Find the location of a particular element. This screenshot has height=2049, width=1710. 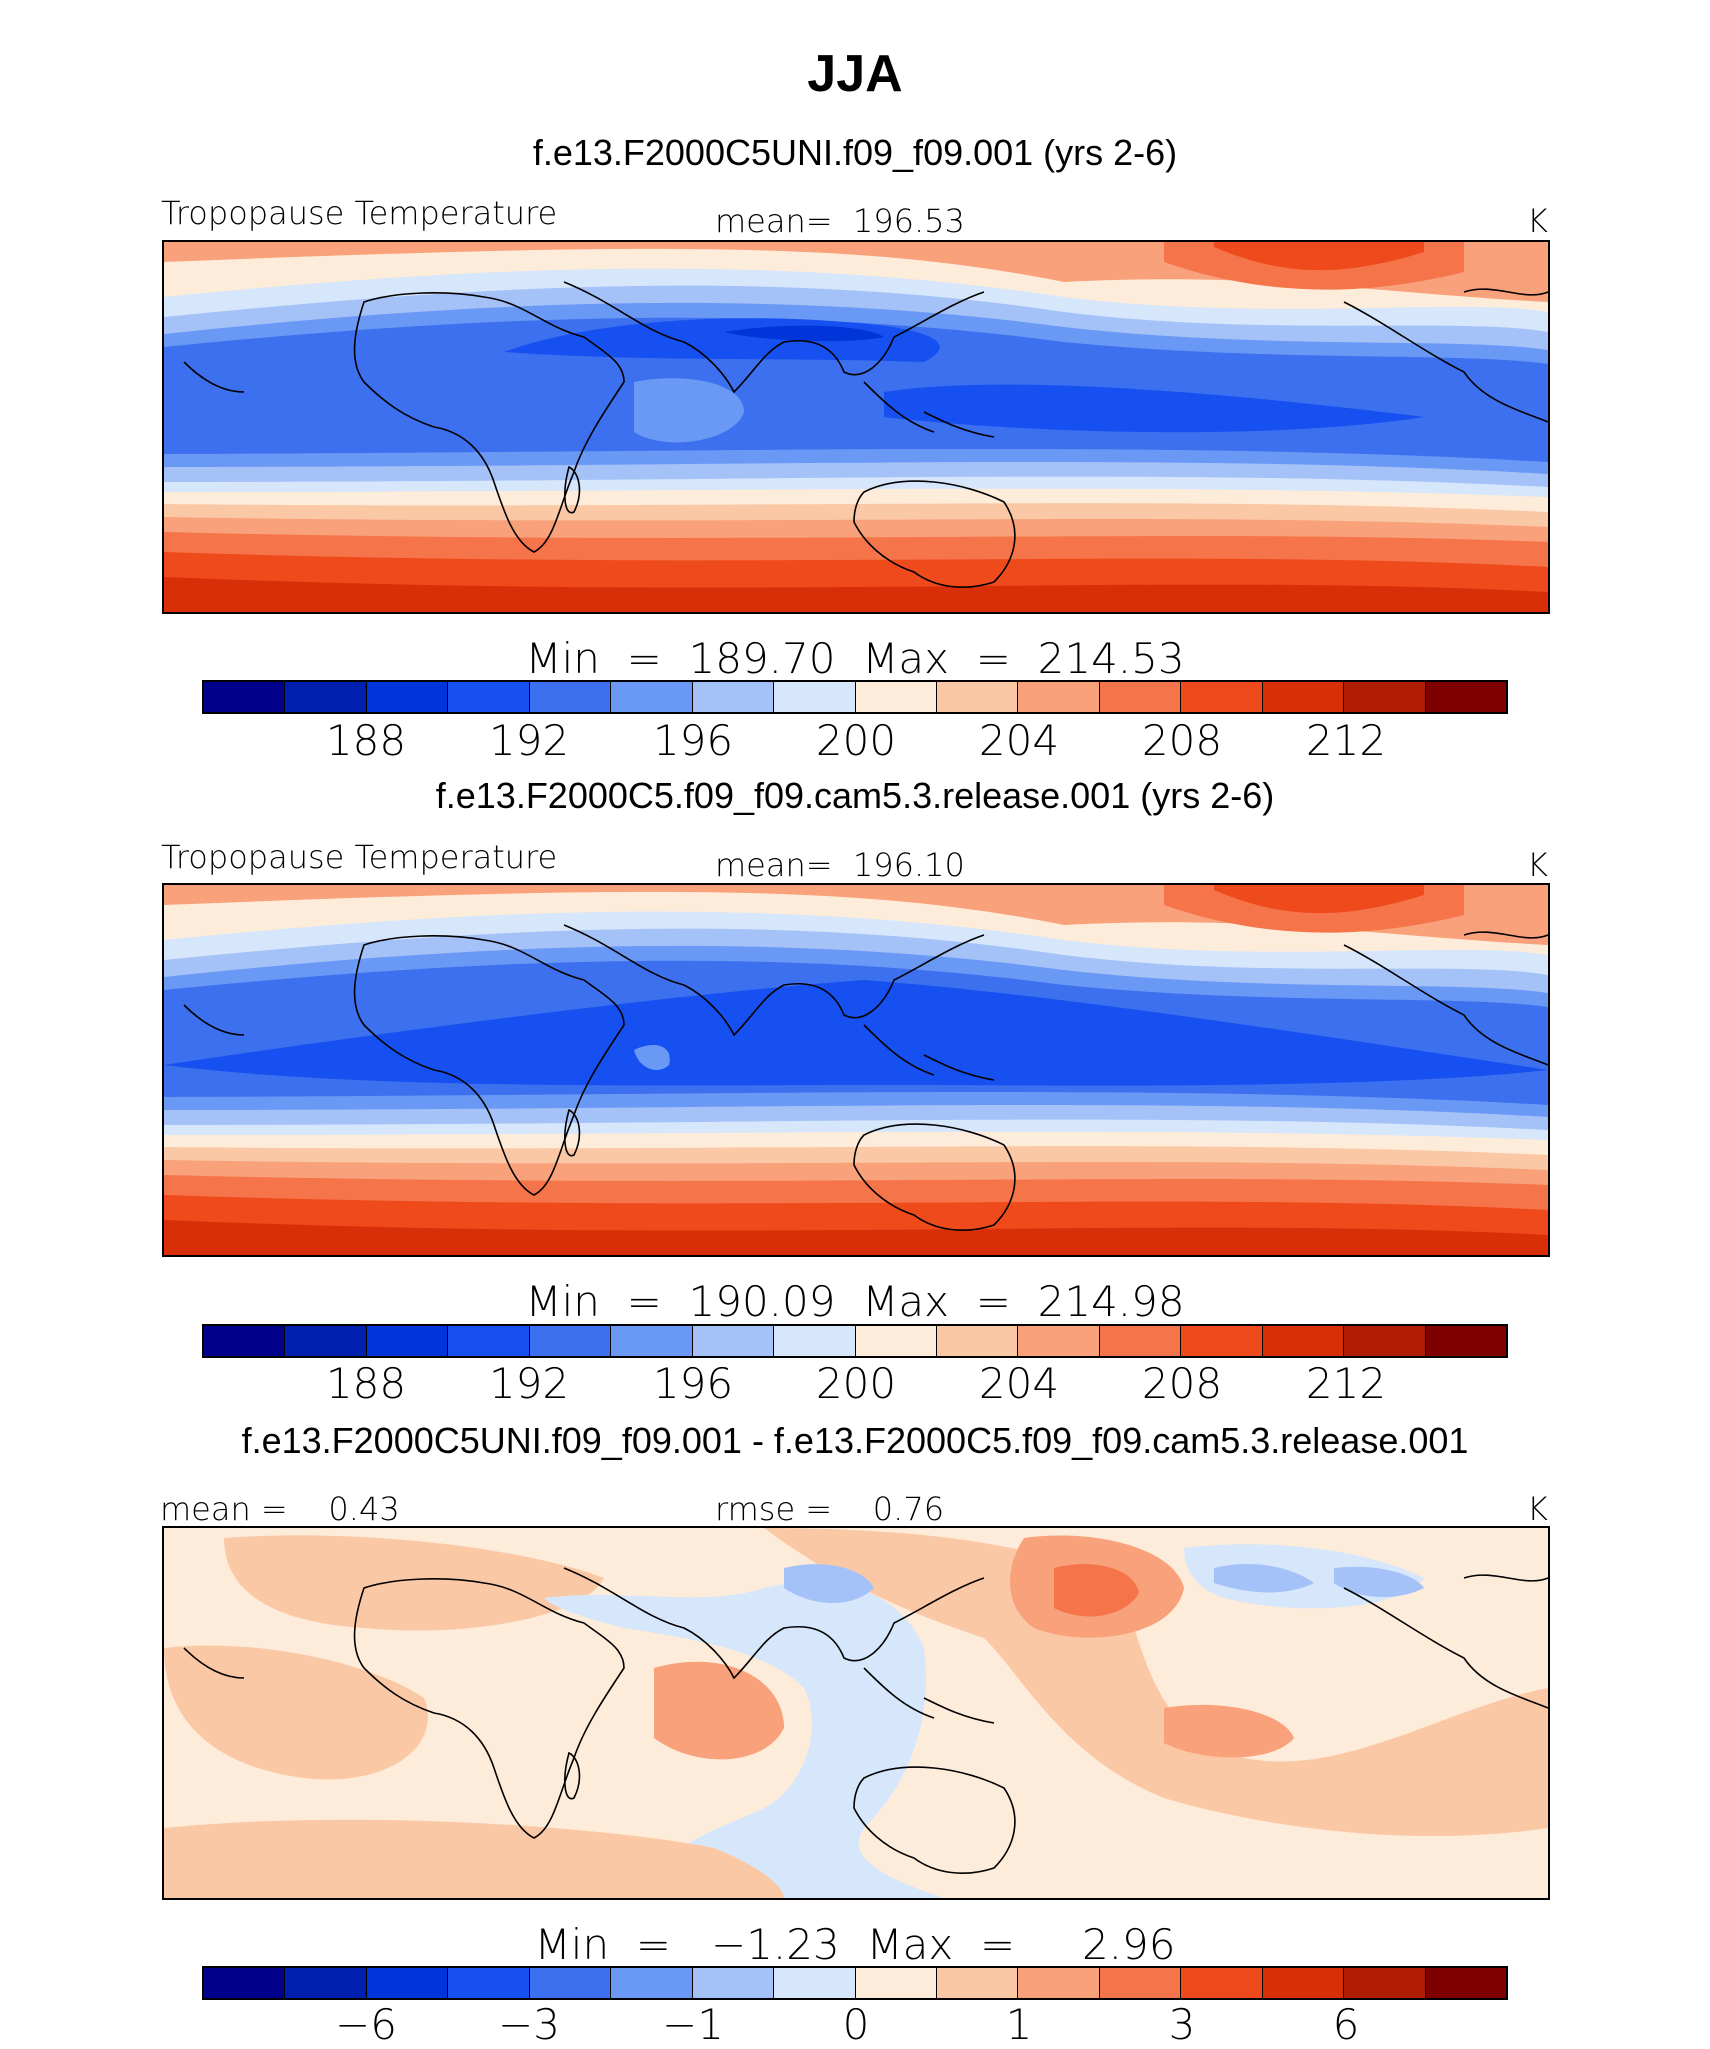

panel1-map-svg is located at coordinates (856, 427).